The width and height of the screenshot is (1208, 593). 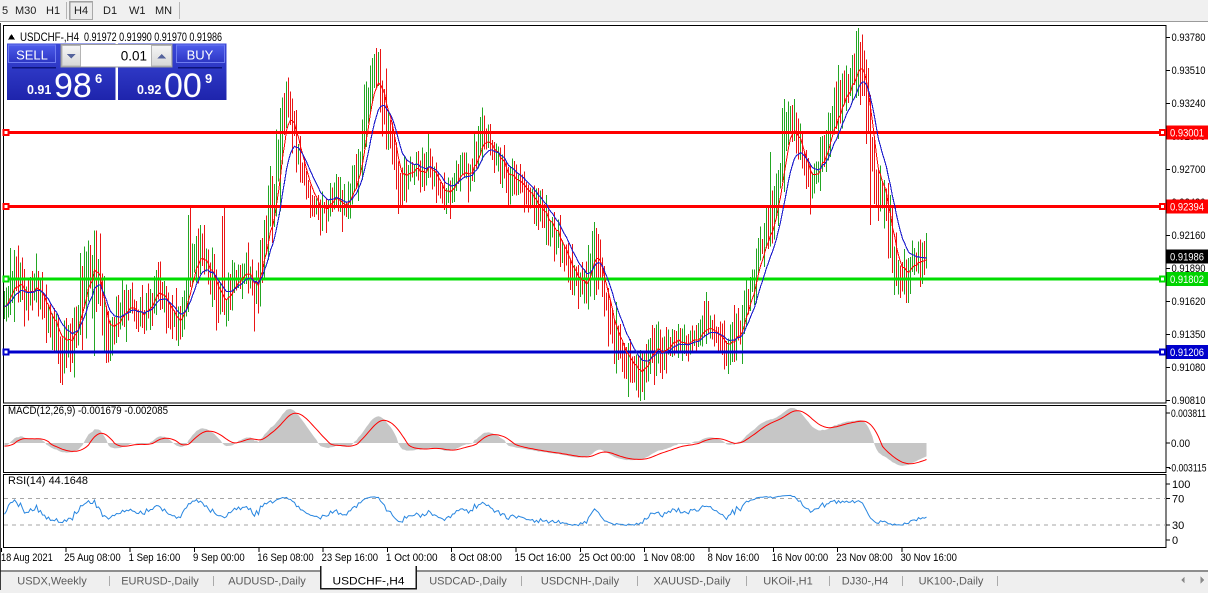 What do you see at coordinates (53, 11) in the screenshot?
I see `svg-text: H1` at bounding box center [53, 11].